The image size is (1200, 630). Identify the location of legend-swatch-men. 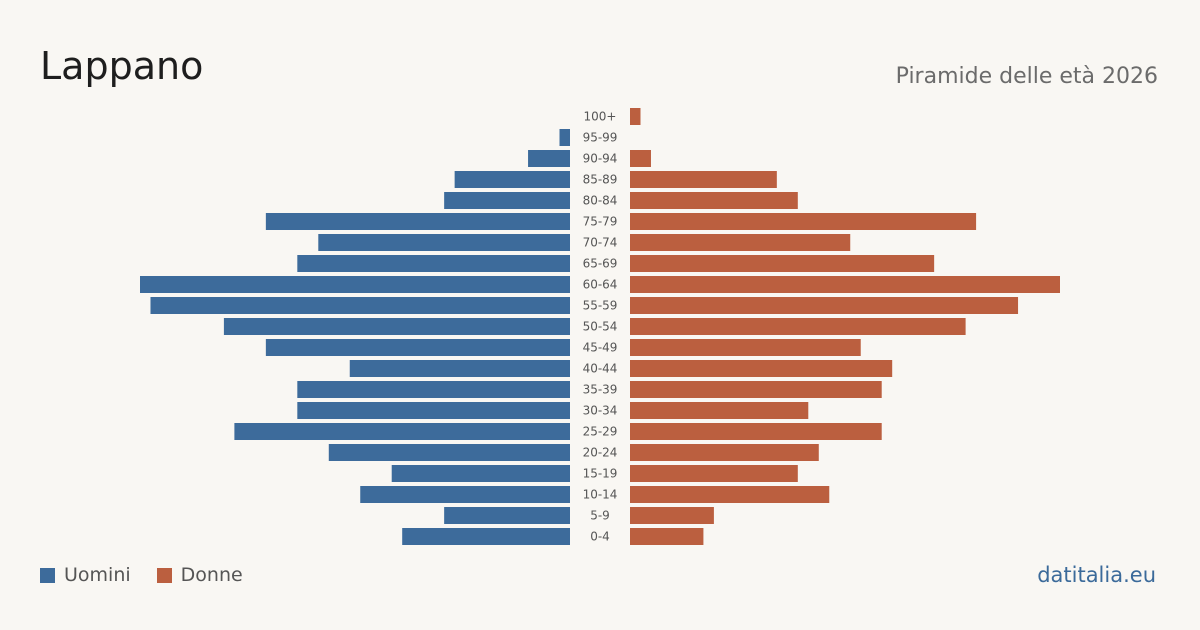
(47, 575).